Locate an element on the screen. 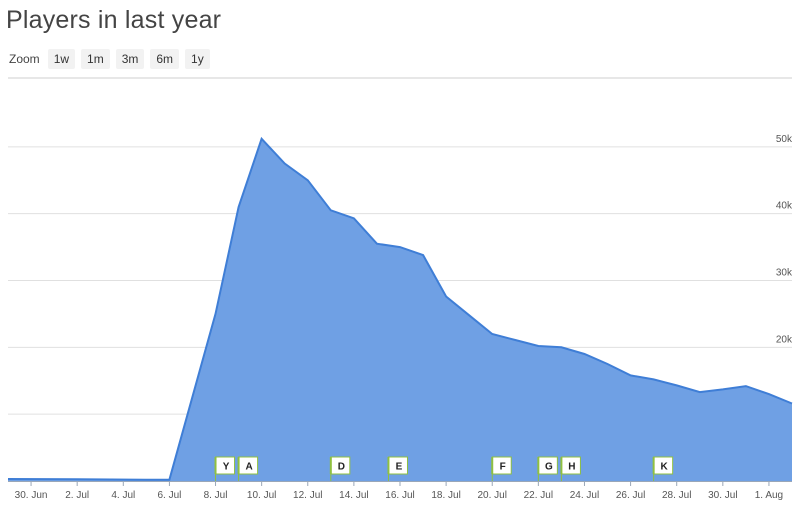 The image size is (800, 511). x-tick-label: 24. Jul is located at coordinates (584, 495).